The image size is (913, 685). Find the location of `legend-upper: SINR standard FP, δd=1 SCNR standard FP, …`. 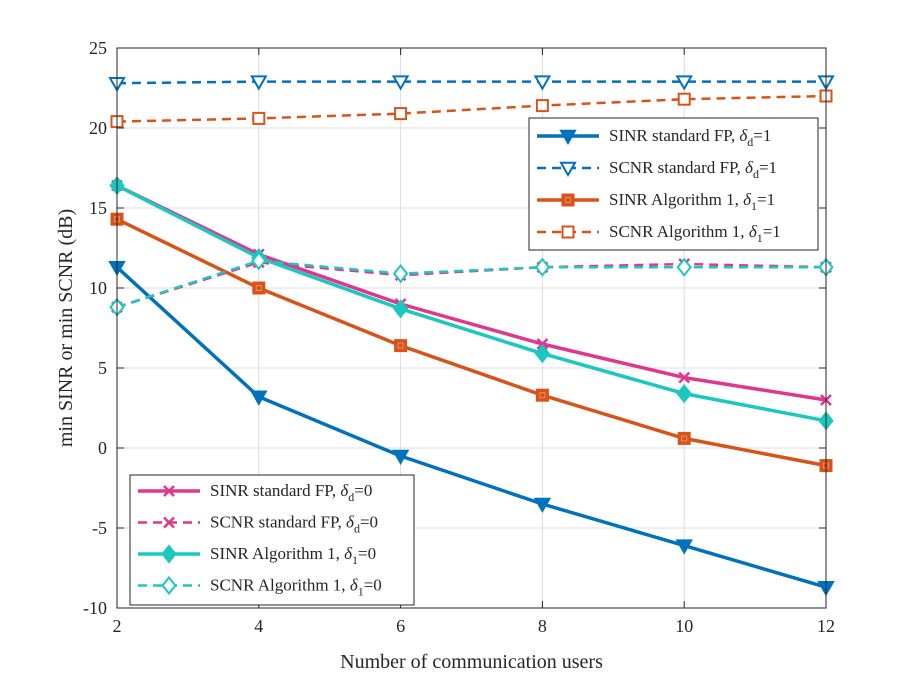

legend-upper: SINR standard FP, δd=1 SCNR standard FP, … is located at coordinates (673, 184).